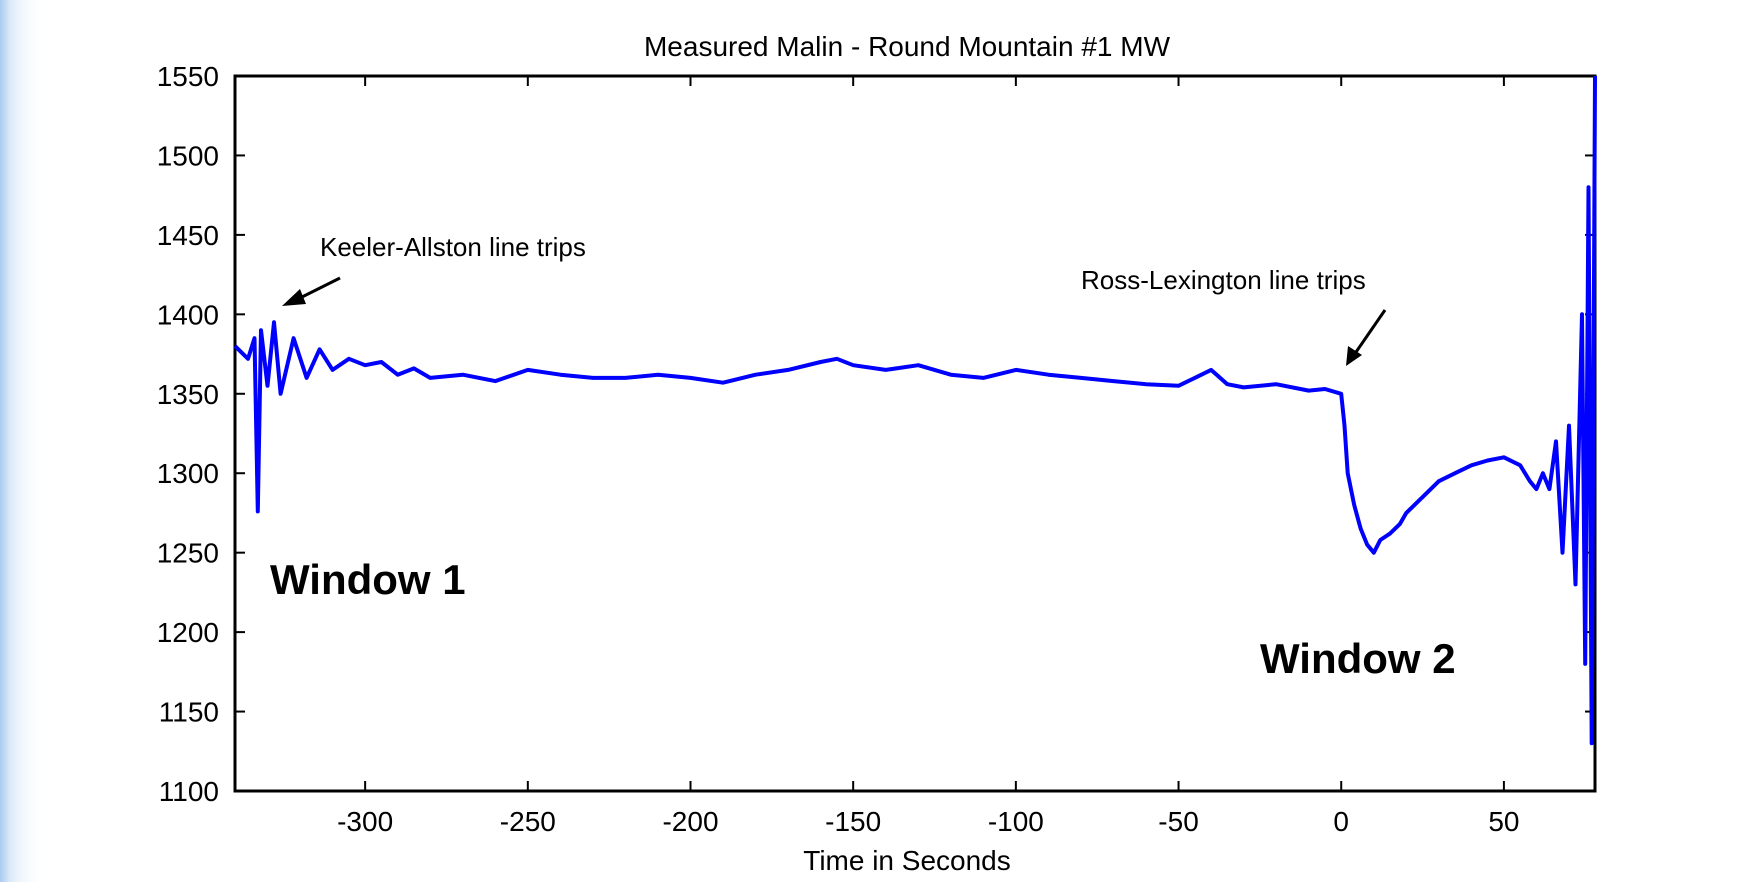 Image resolution: width=1741 pixels, height=882 pixels. I want to click on window-1-label: Window 1, so click(368, 579).